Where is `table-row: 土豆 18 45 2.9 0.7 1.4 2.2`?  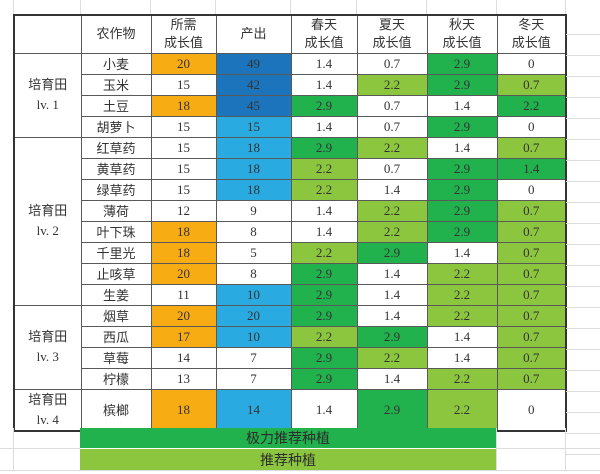 table-row: 土豆 18 45 2.9 0.7 1.4 2.2 is located at coordinates (290, 105).